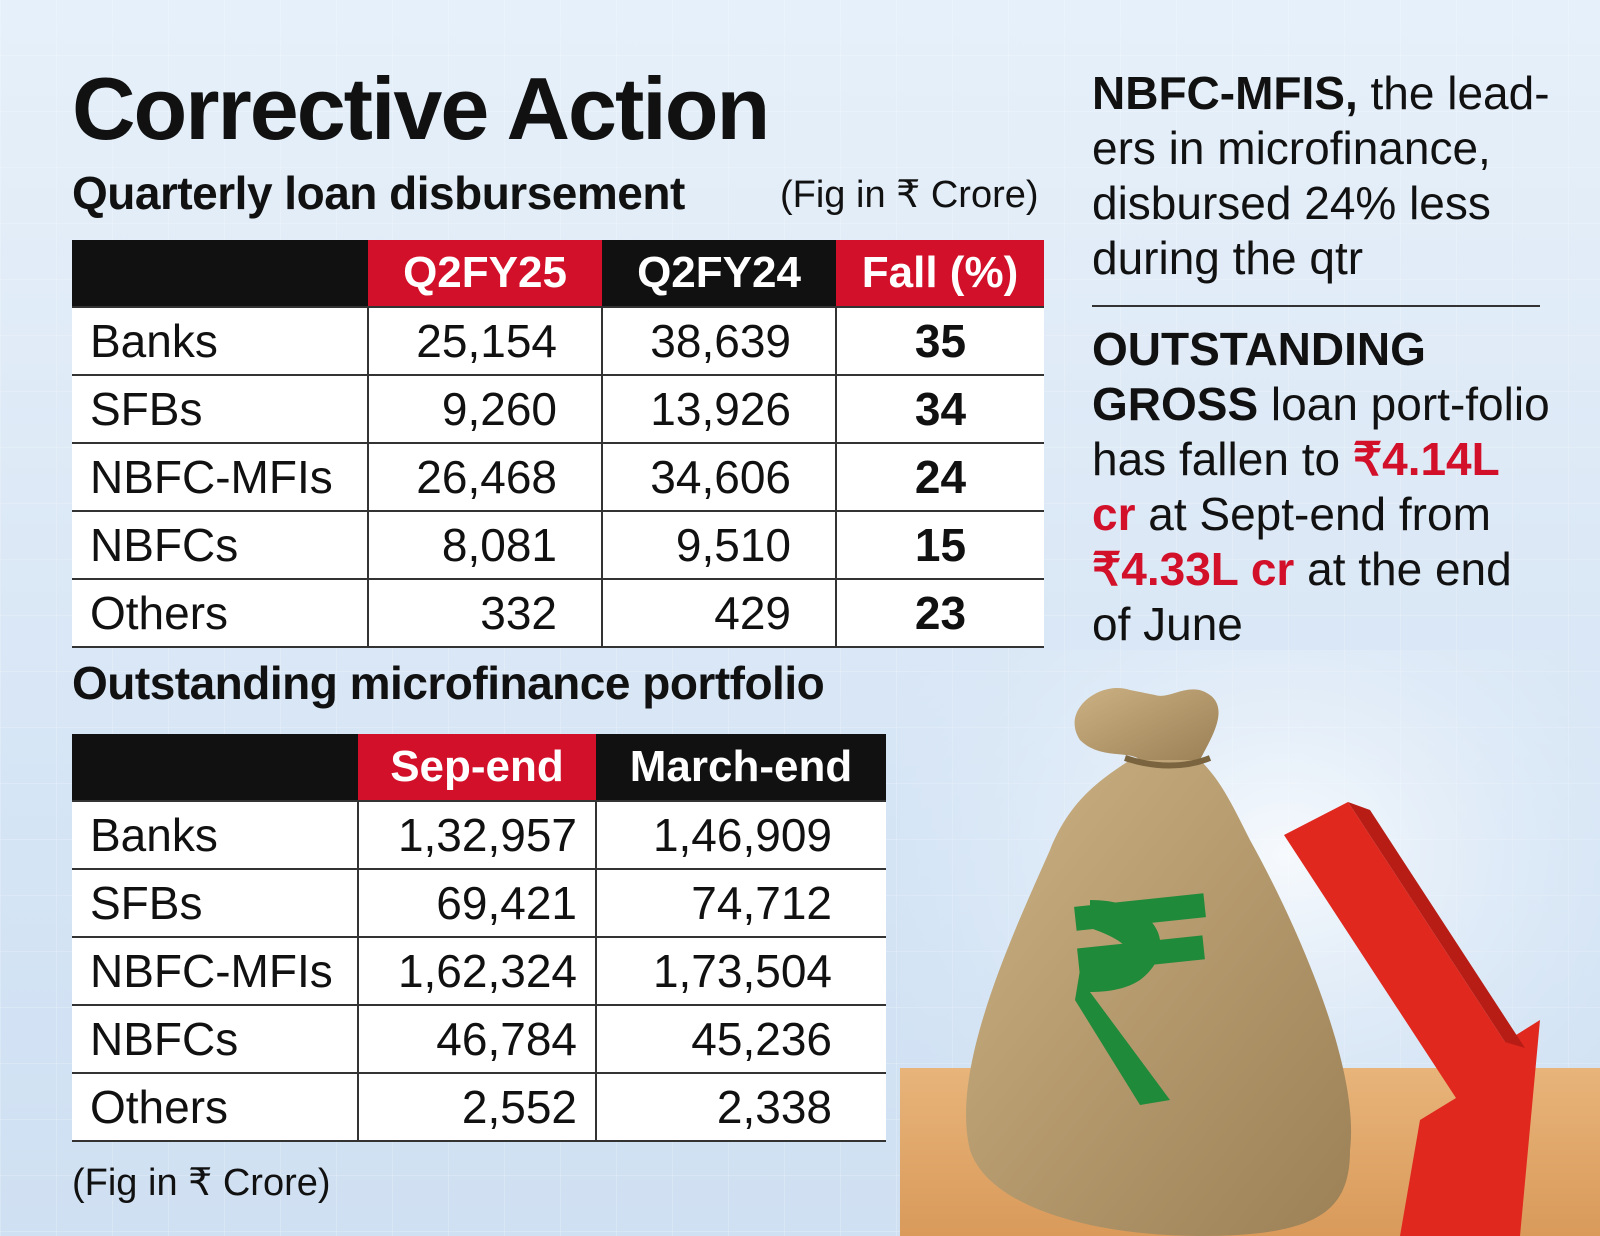 The width and height of the screenshot is (1600, 1236). I want to click on note2-text-b: at Sept-end from, so click(1313, 514).